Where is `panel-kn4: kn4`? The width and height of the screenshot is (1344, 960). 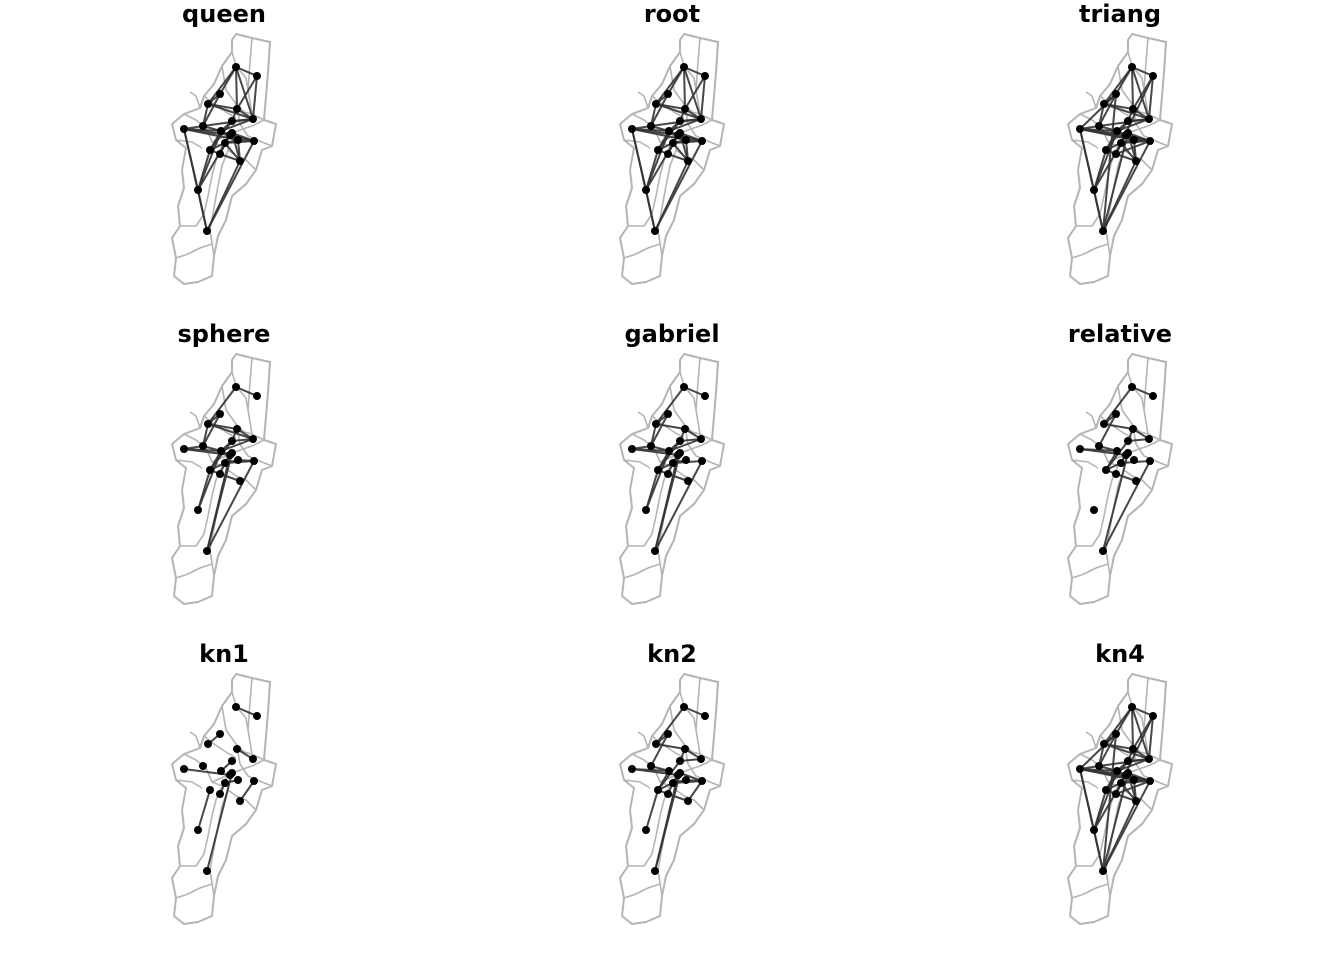 panel-kn4: kn4 is located at coordinates (1120, 800).